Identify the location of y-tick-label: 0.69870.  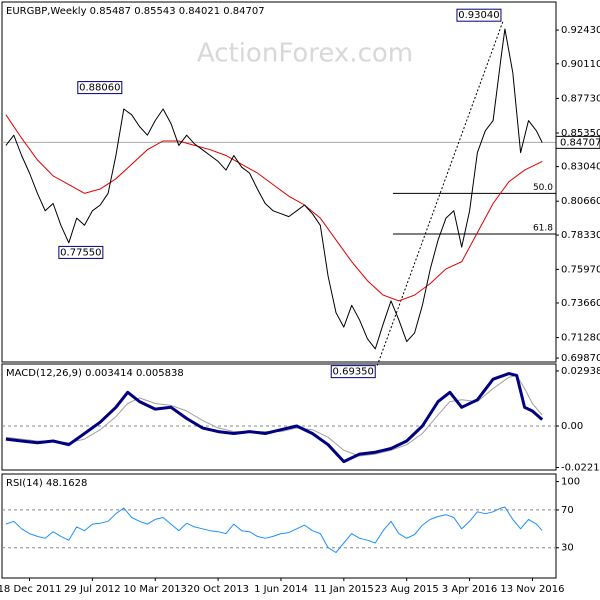
(580, 358).